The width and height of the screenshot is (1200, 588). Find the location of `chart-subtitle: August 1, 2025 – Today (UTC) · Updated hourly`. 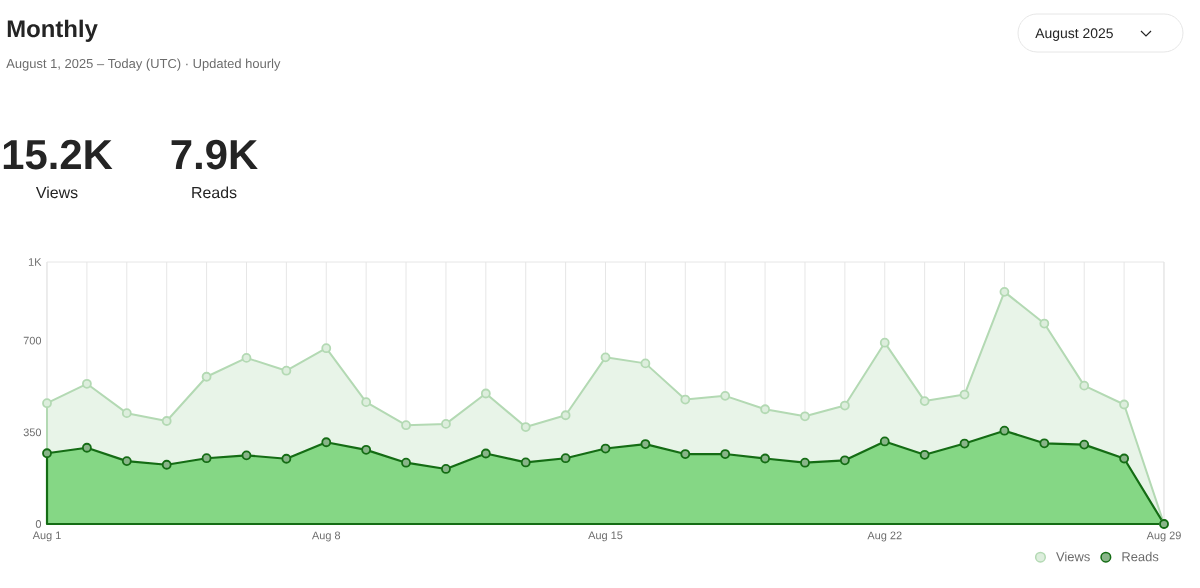

chart-subtitle: August 1, 2025 – Today (UTC) · Updated hourly is located at coordinates (143, 64).